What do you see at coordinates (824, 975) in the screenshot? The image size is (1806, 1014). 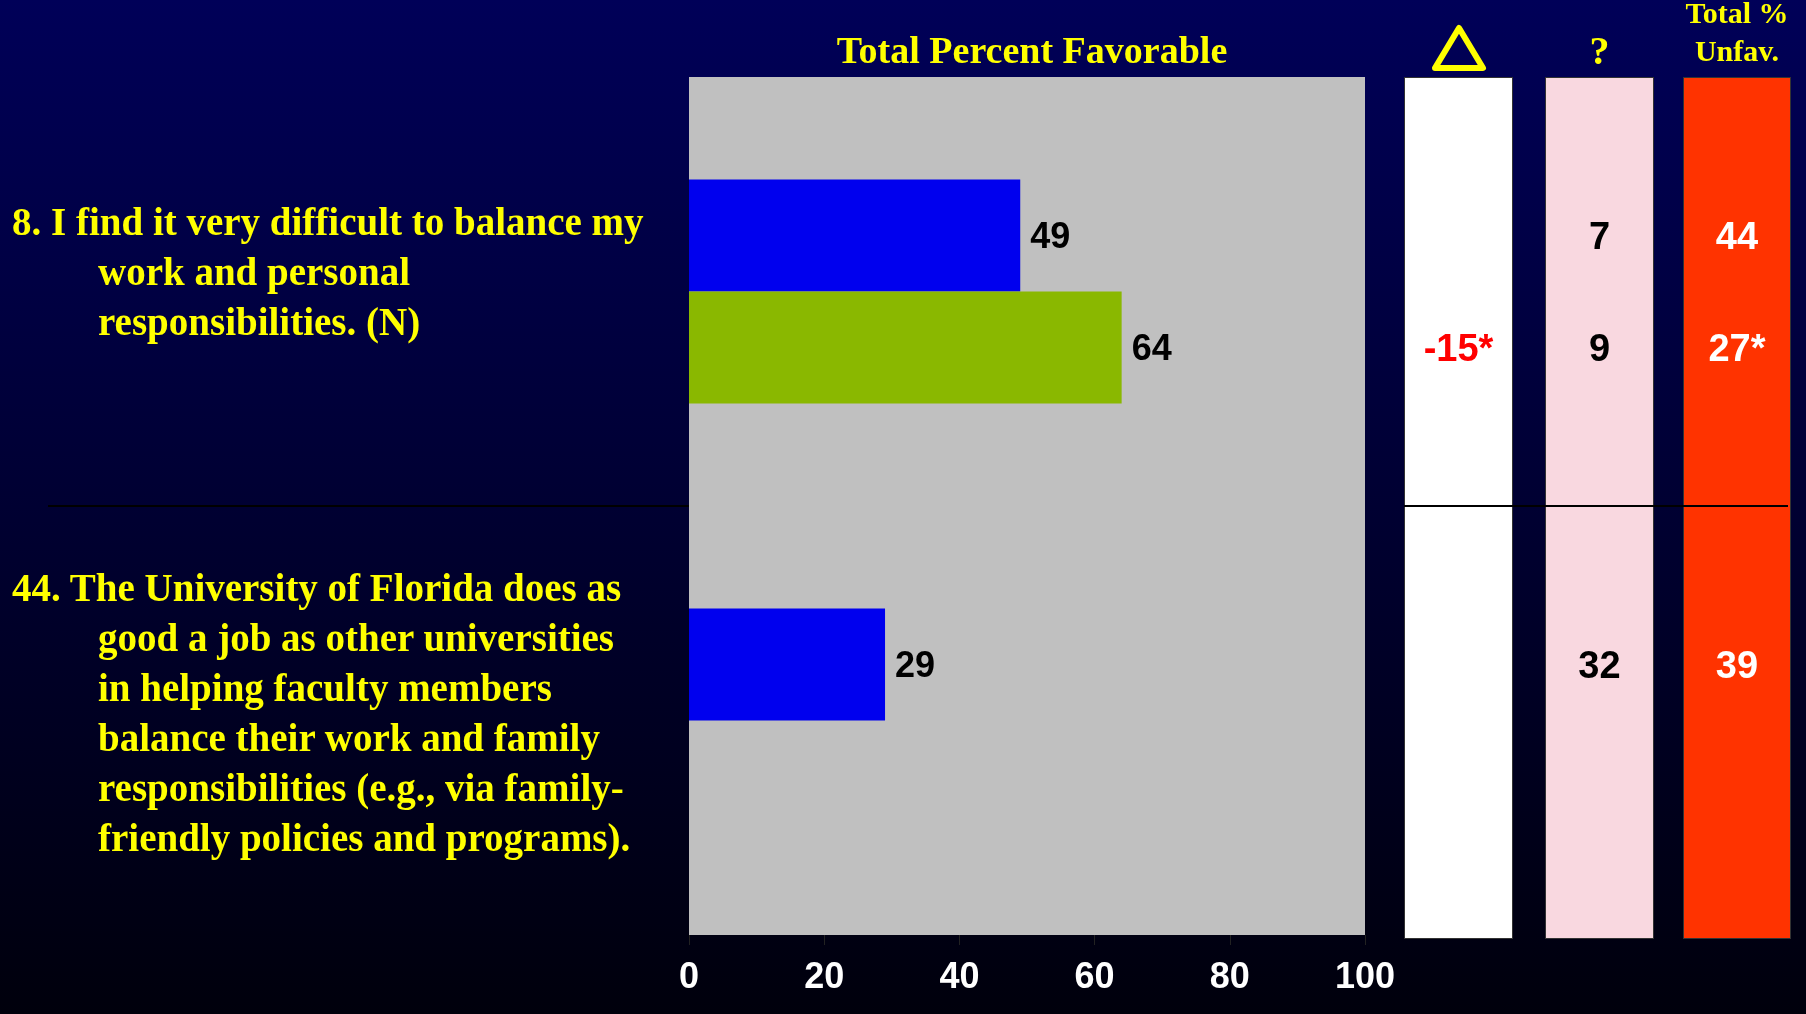 I see `x-tick-label: 20` at bounding box center [824, 975].